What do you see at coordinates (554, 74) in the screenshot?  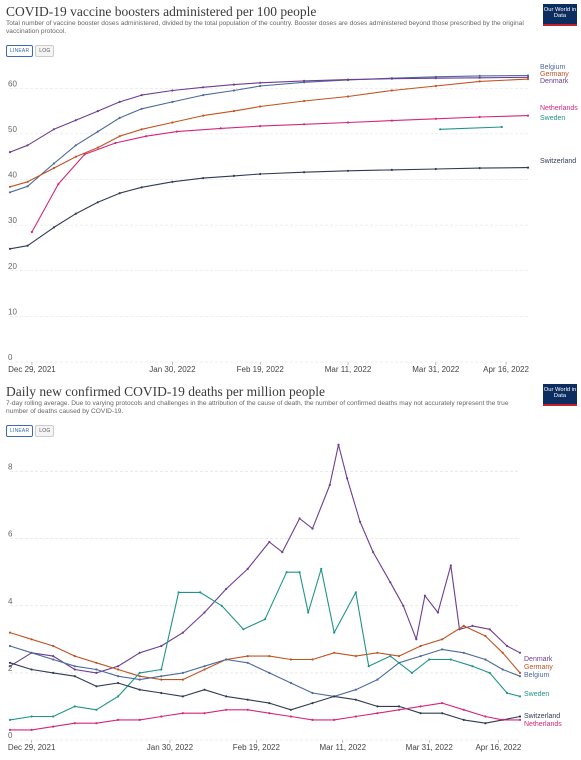 I see `legend-label-germany: Germany` at bounding box center [554, 74].